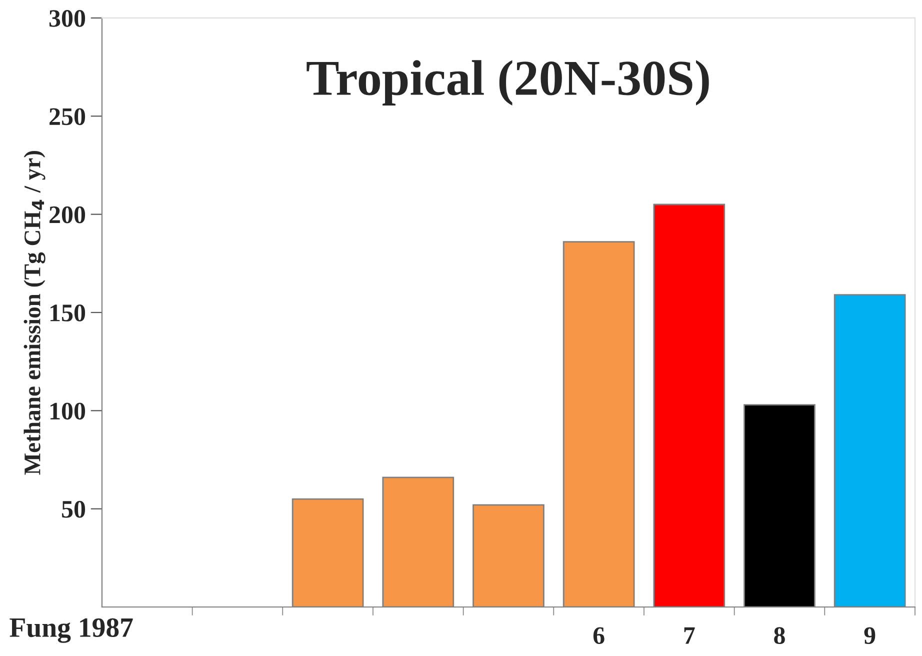  What do you see at coordinates (68, 313) in the screenshot?
I see `y-tick-label: 150` at bounding box center [68, 313].